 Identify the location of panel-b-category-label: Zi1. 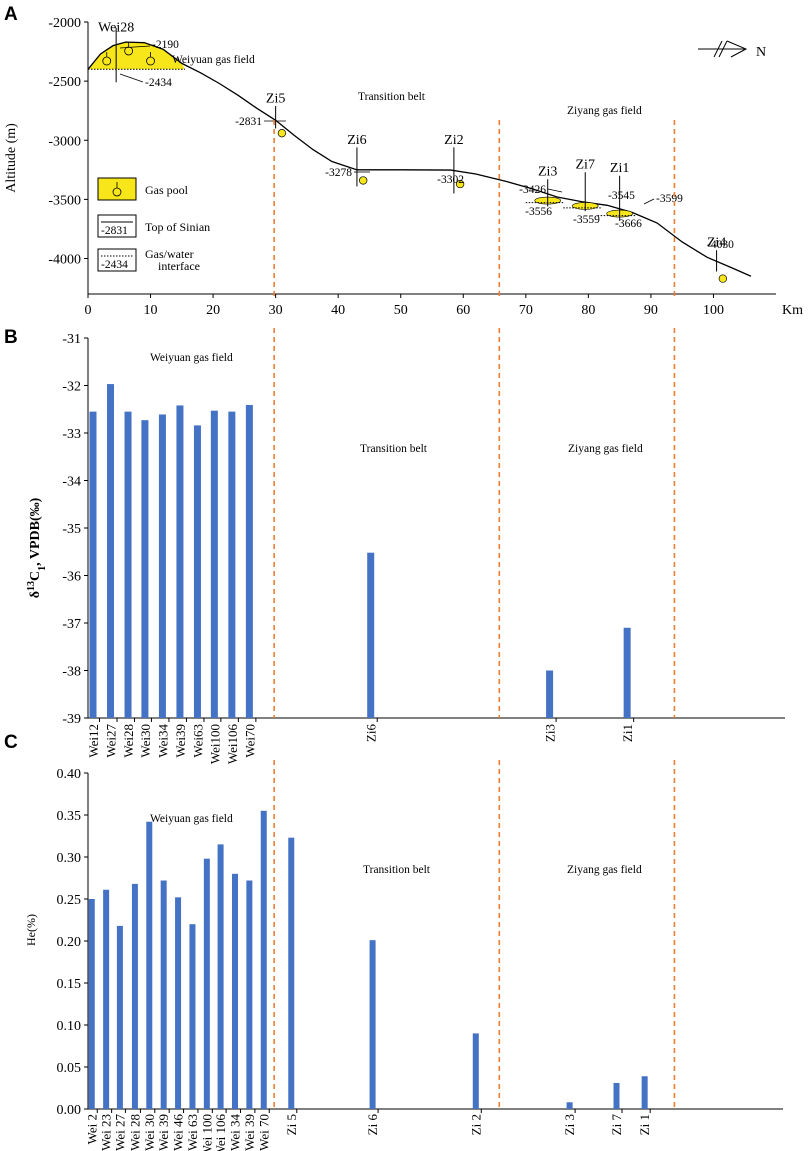
(627, 733).